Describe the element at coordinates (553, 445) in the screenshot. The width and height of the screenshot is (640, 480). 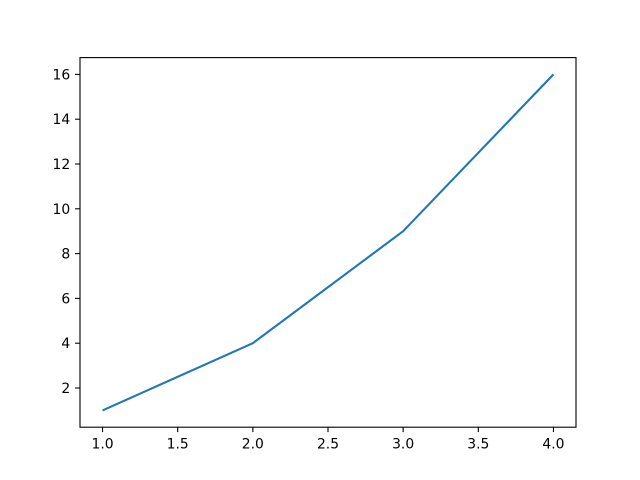
I see `x-tick-label: 4.0` at that location.